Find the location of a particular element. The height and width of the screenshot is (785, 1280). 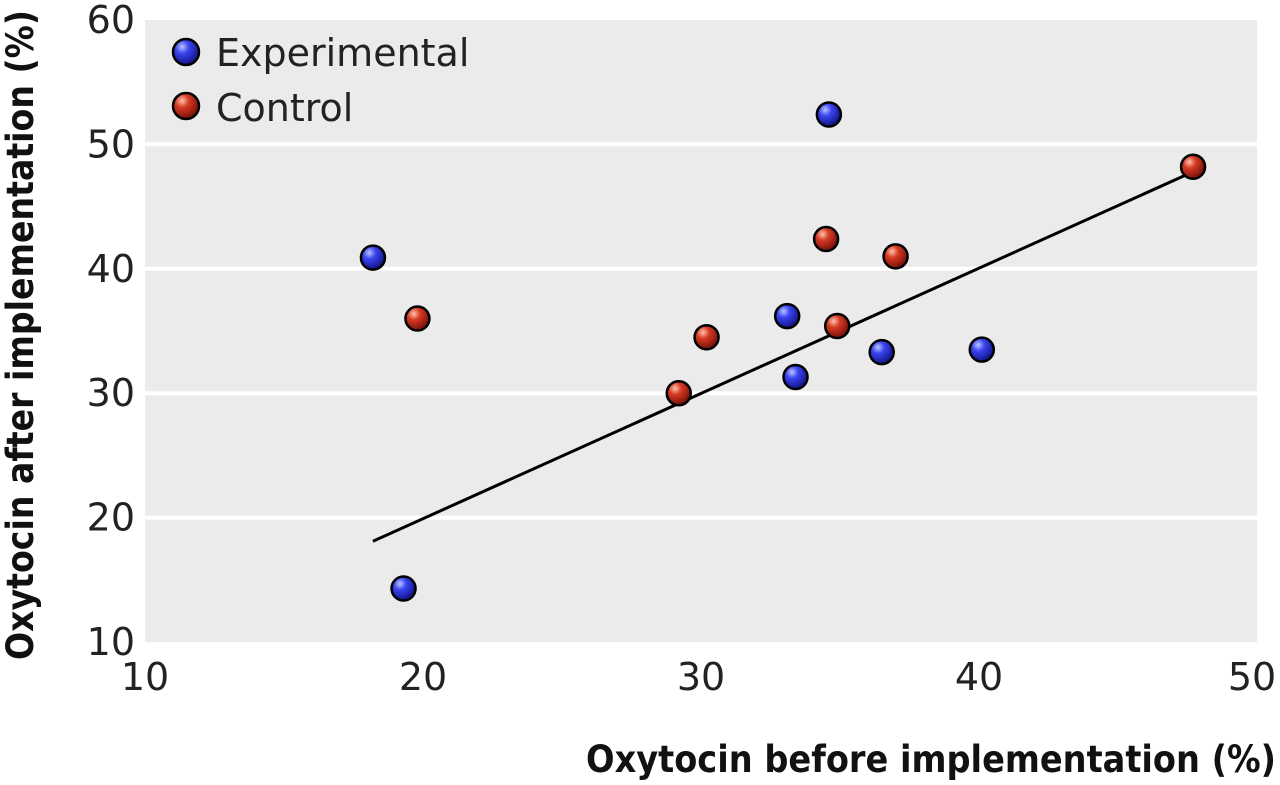

x-axis-ticks: 10 20 30 40 50 is located at coordinates (698, 677).